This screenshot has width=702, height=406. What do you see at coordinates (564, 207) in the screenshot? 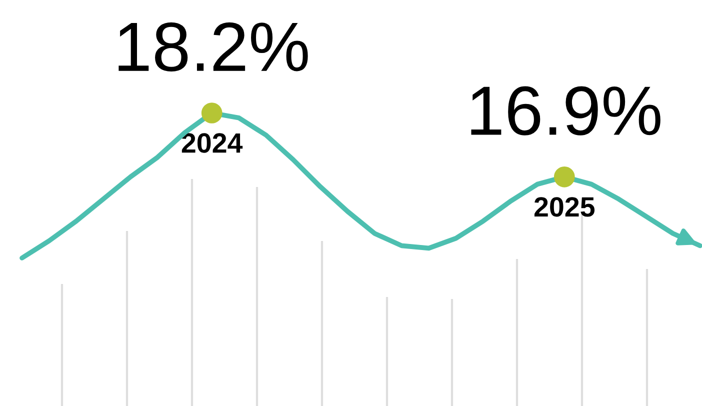
I see `x-tick-label: 2025` at bounding box center [564, 207].